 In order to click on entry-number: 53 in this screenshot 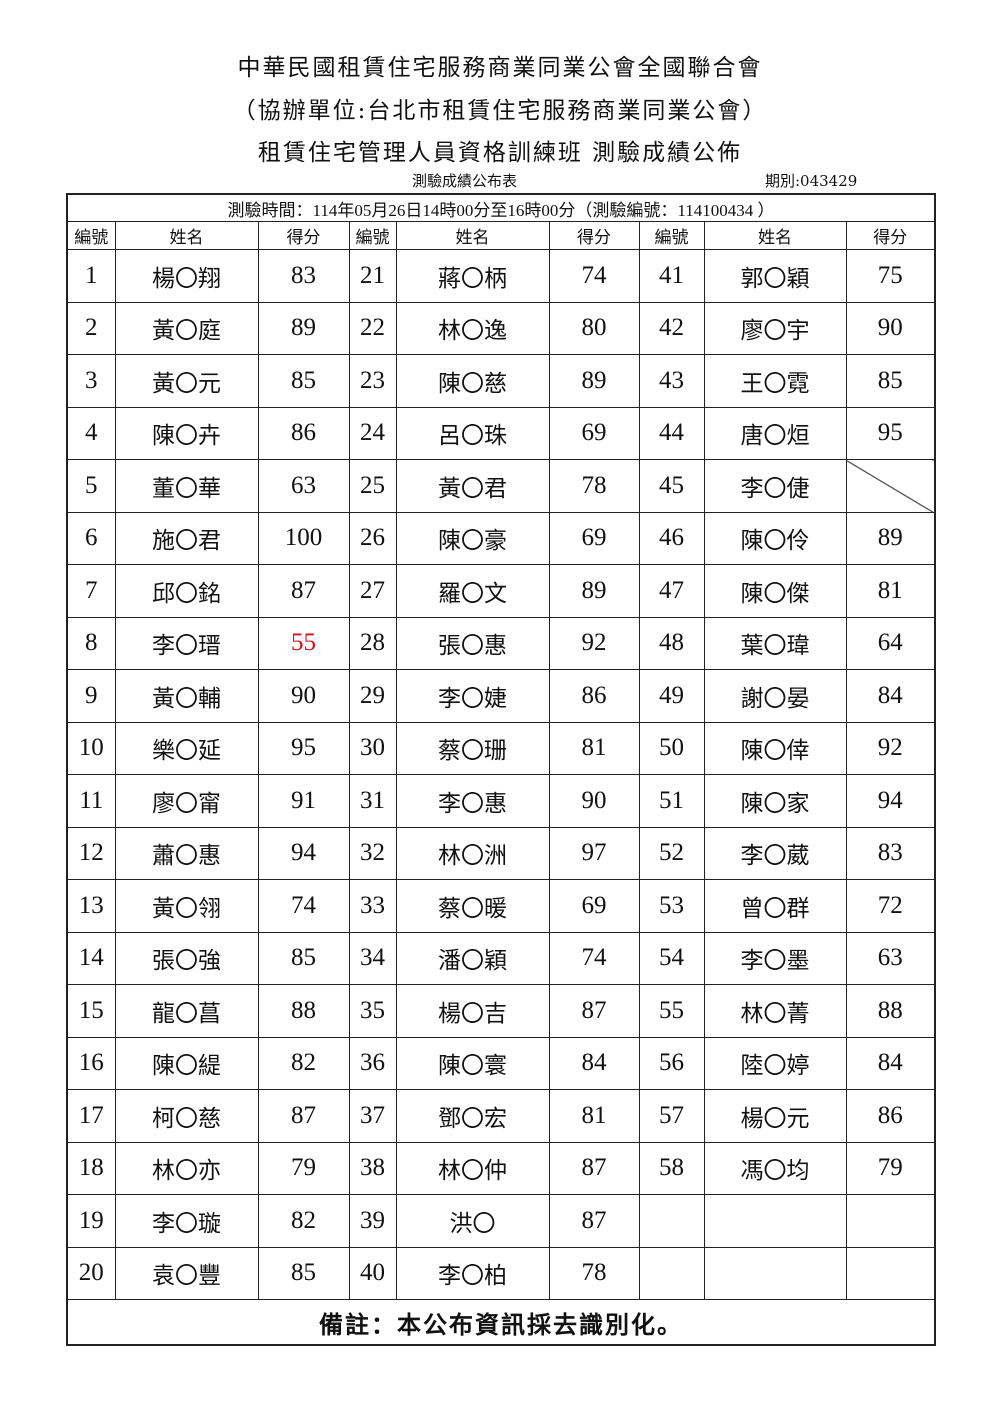, I will do `click(671, 906)`.